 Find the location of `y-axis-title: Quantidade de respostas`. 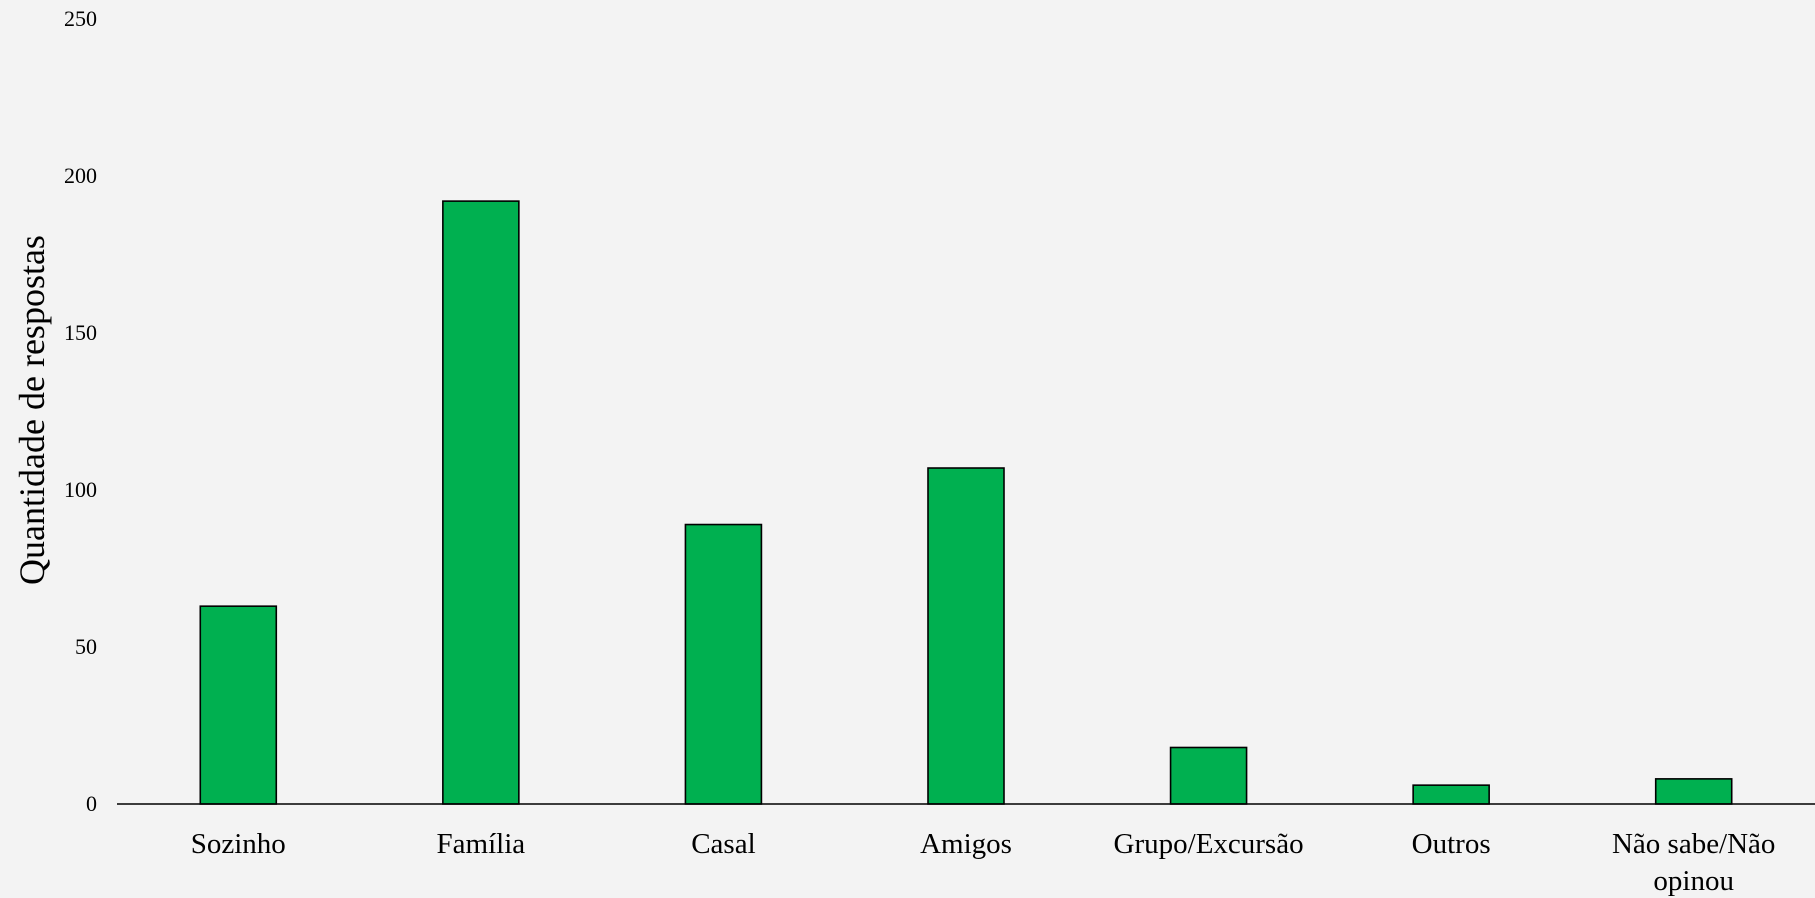

y-axis-title: Quantidade de respostas is located at coordinates (32, 410).